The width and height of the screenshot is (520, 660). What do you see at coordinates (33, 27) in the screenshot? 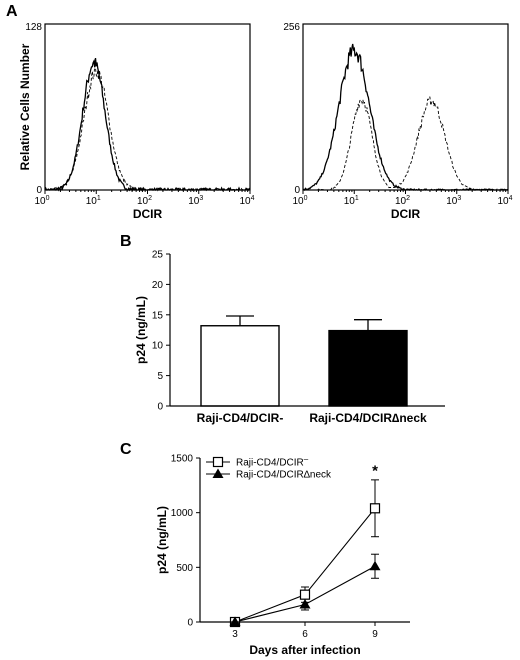
I see `y-tick-label: 128` at bounding box center [33, 27].